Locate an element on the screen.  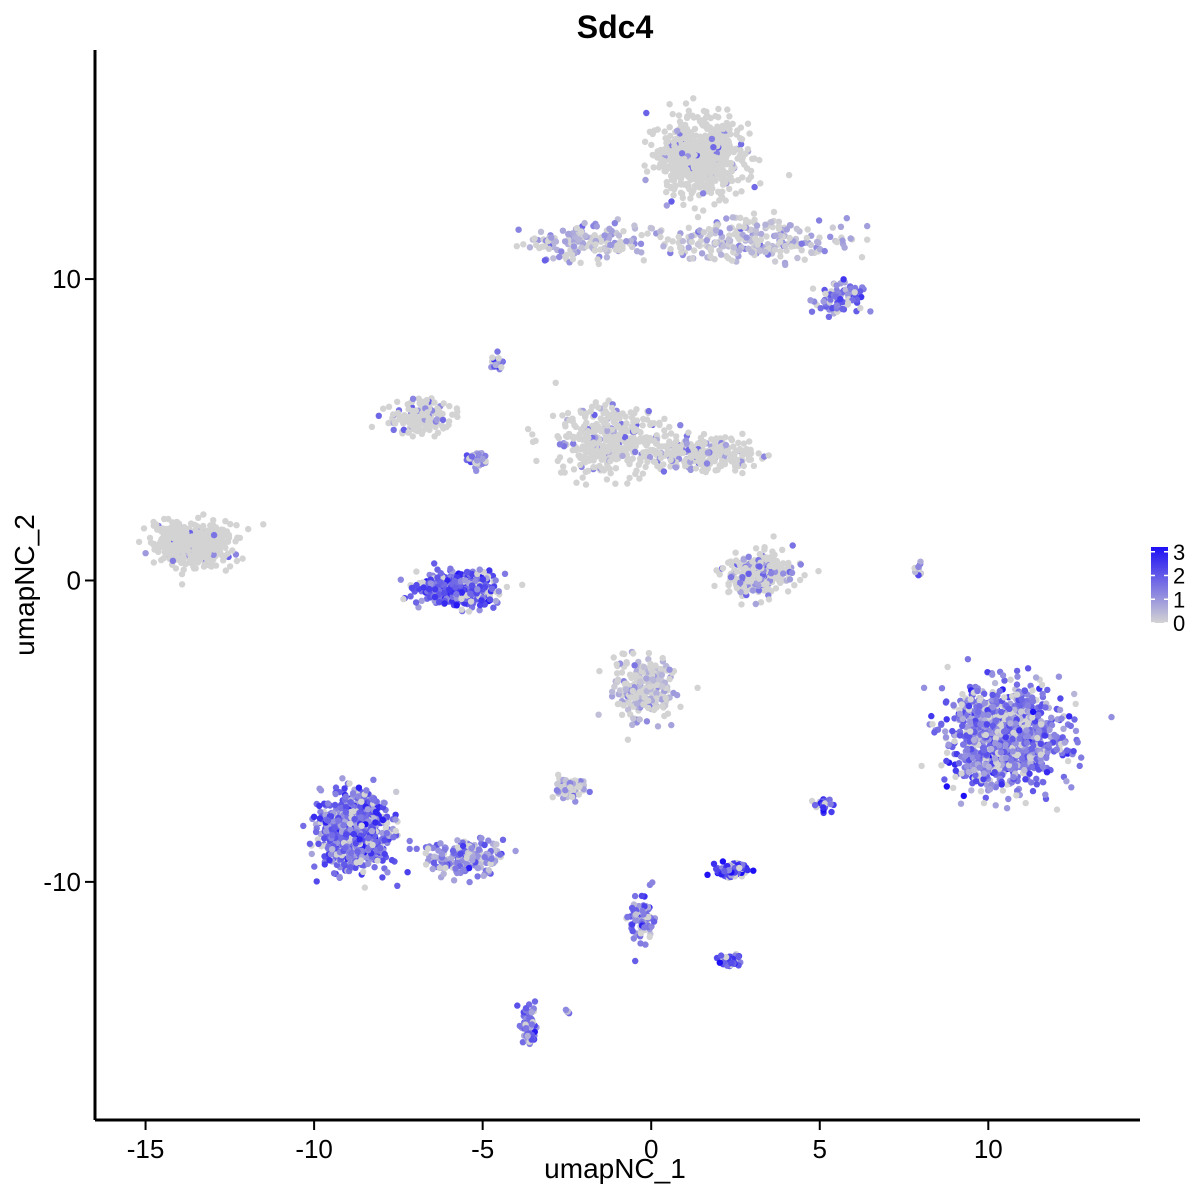
chart-title: Sdc4 is located at coordinates (615, 27).